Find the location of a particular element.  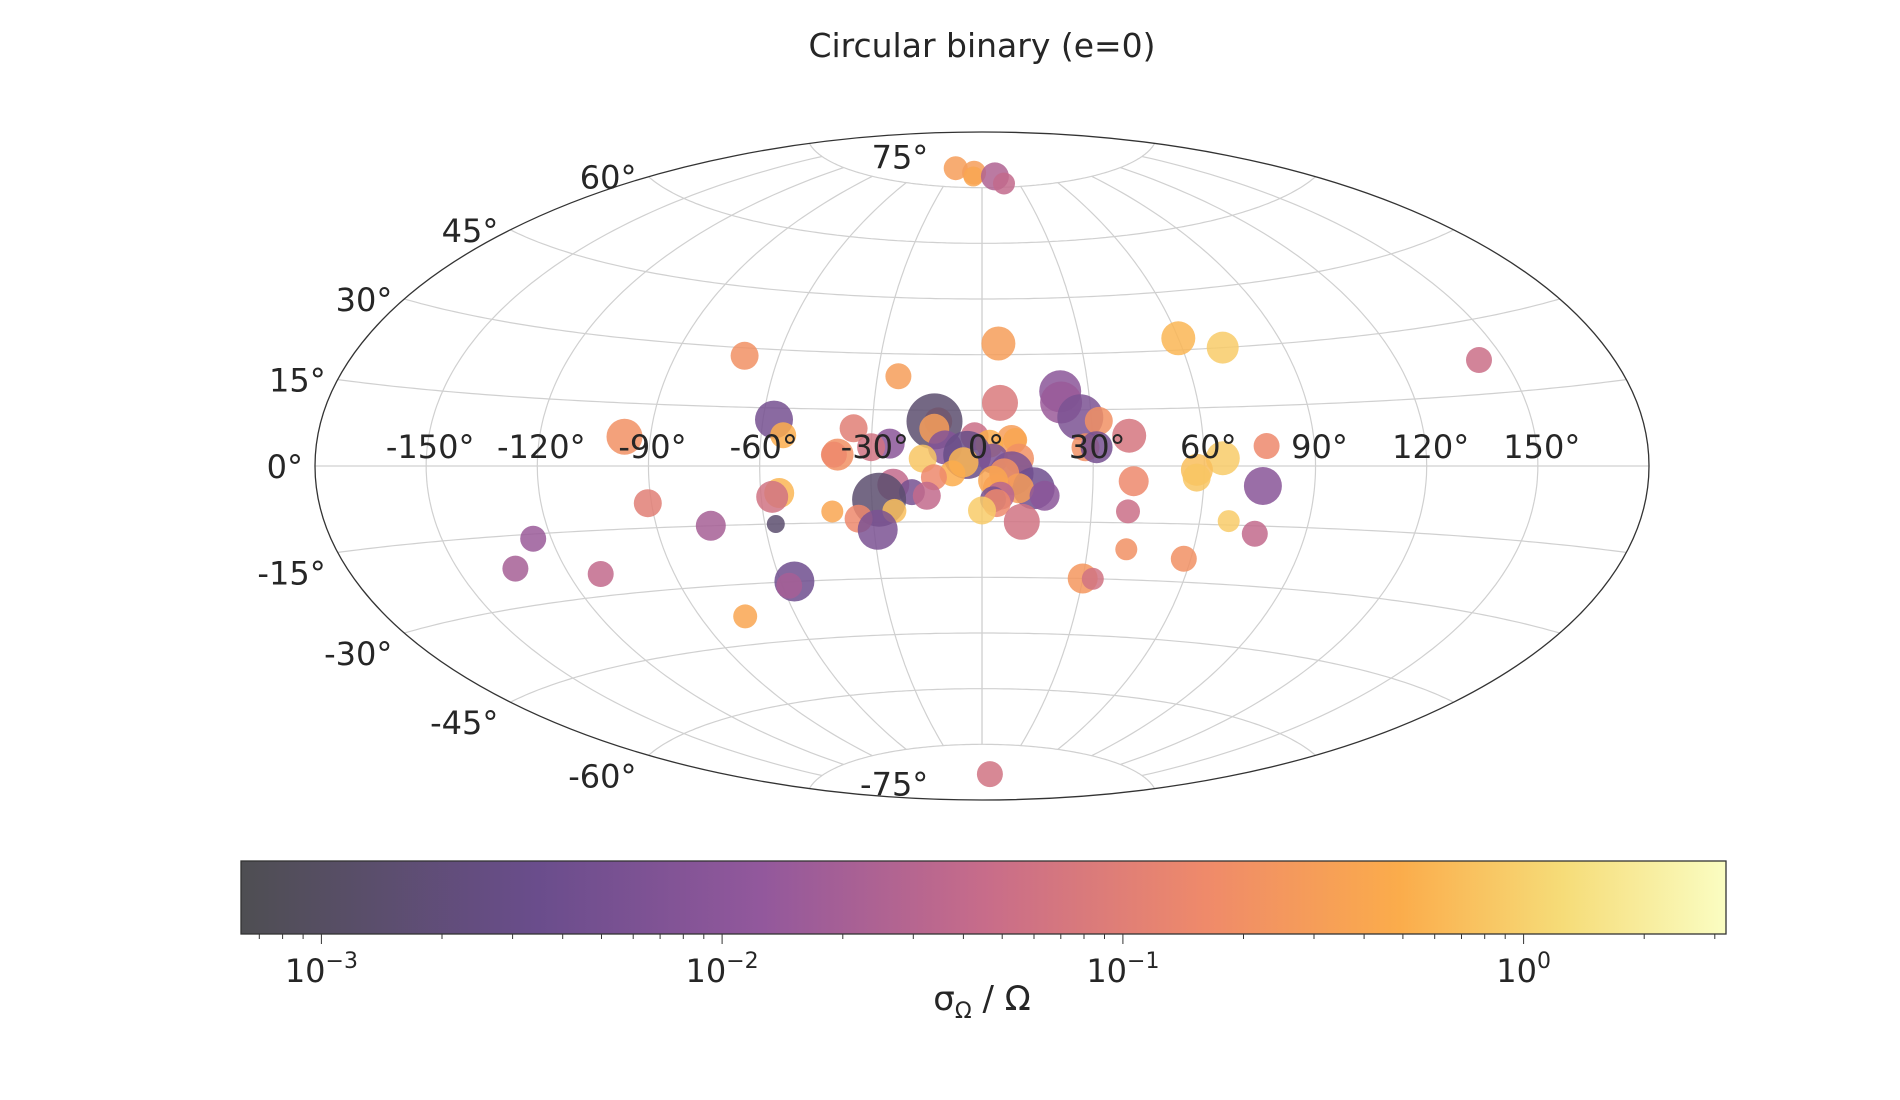

colorbar-tick-labels: 10⁻³ 10⁻² 10⁻¹ 10⁰ is located at coordinates (918, 969).